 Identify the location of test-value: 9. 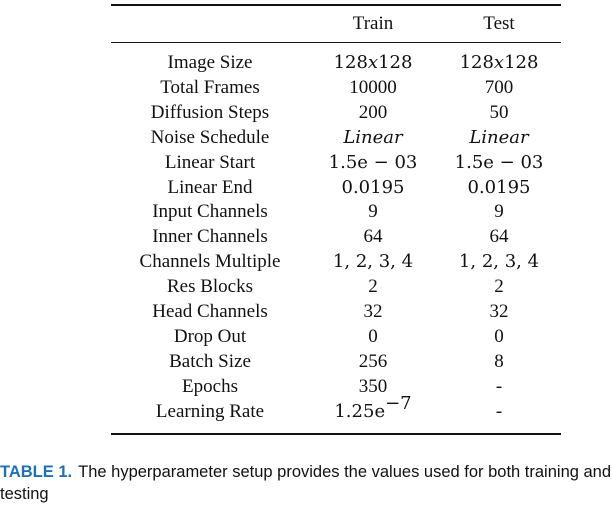
(499, 212).